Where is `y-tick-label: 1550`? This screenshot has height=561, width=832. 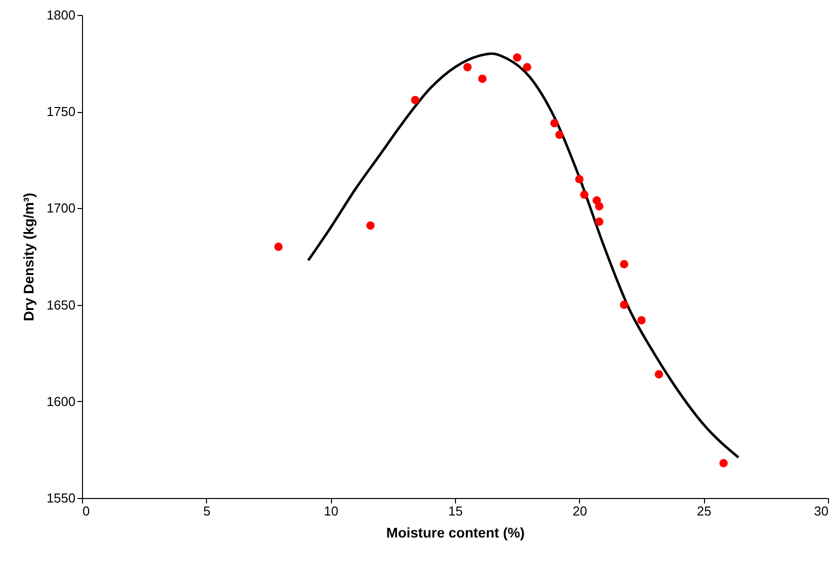 y-tick-label: 1550 is located at coordinates (61, 498).